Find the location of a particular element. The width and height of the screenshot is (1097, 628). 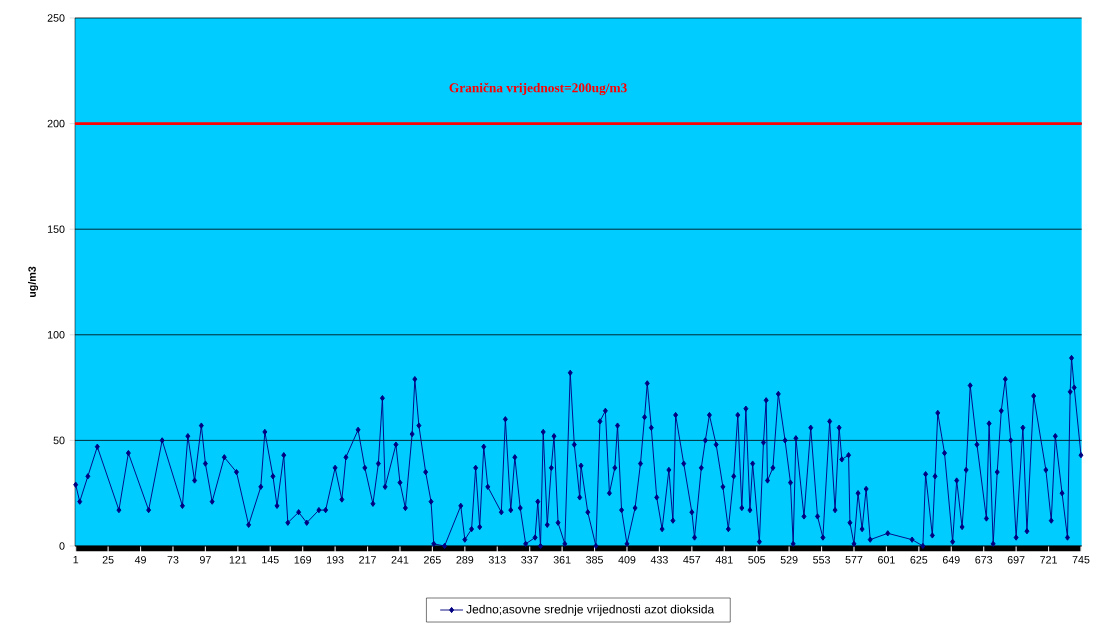

x-tick-label: 577 is located at coordinates (854, 560).